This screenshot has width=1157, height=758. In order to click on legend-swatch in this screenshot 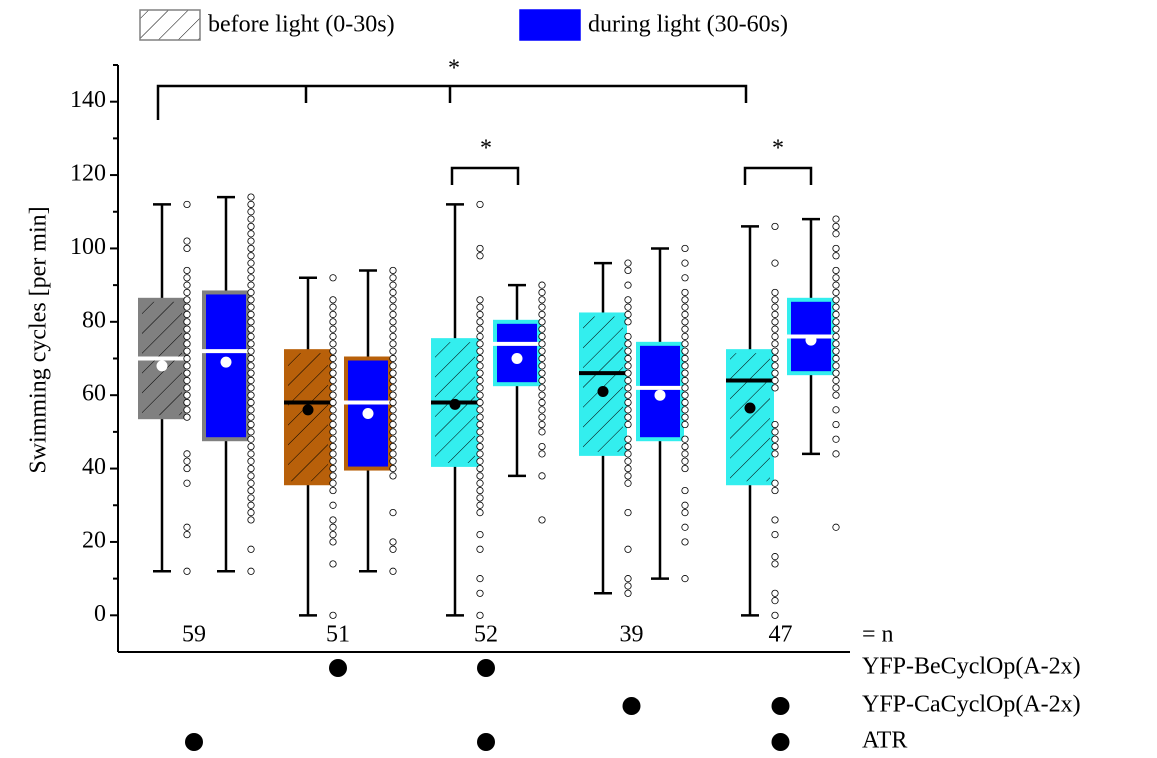, I will do `click(170, 25)`.